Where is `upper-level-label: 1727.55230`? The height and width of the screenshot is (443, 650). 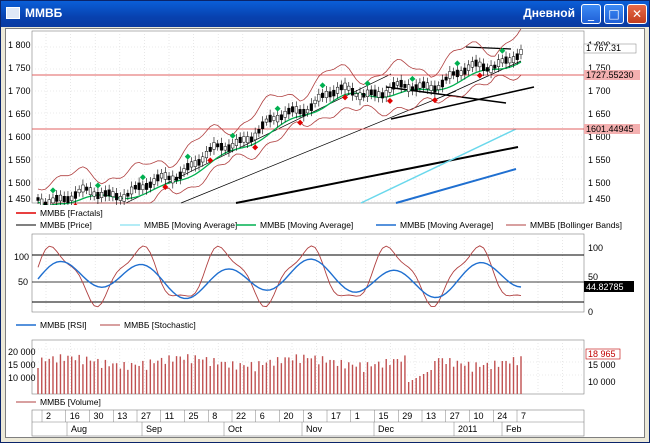 upper-level-label: 1727.55230 is located at coordinates (610, 75).